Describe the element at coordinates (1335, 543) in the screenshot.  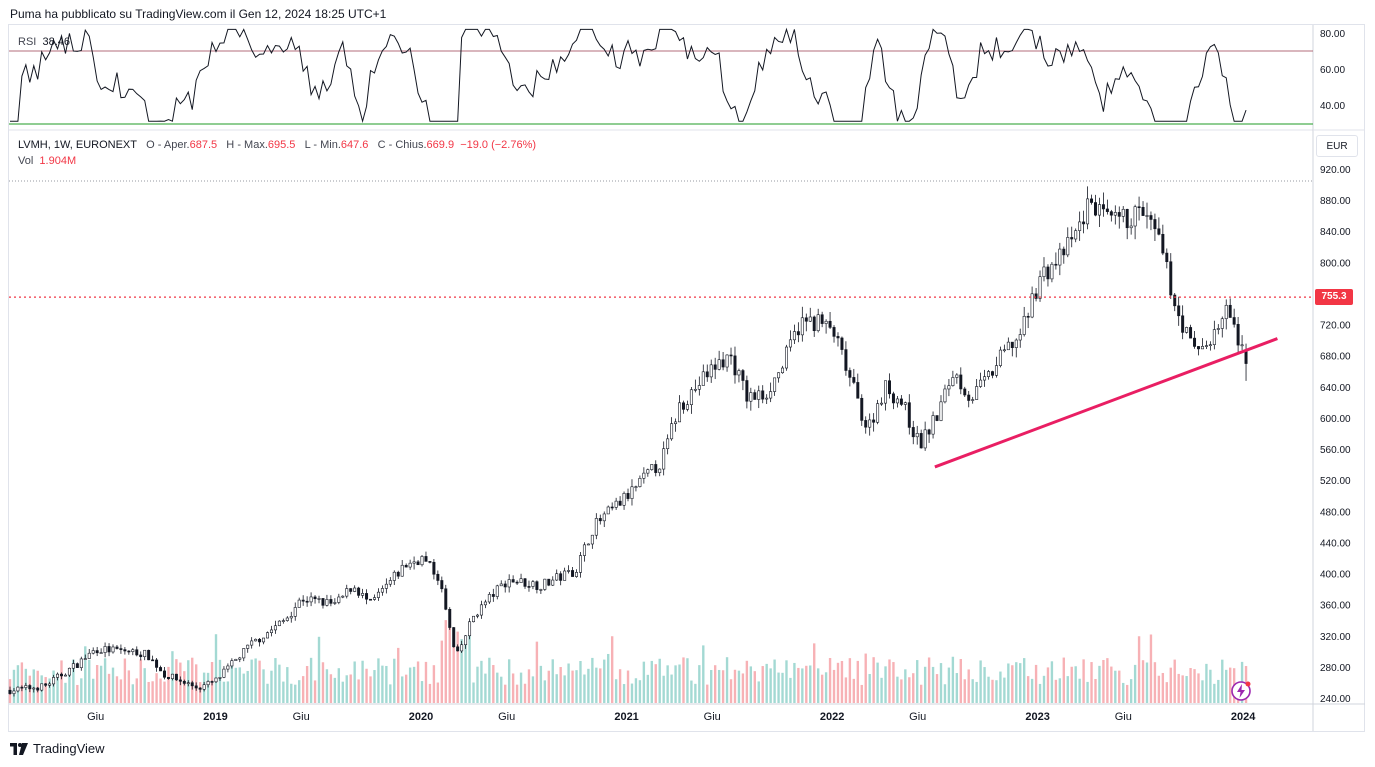
I see `price-tick-label: 440.00` at that location.